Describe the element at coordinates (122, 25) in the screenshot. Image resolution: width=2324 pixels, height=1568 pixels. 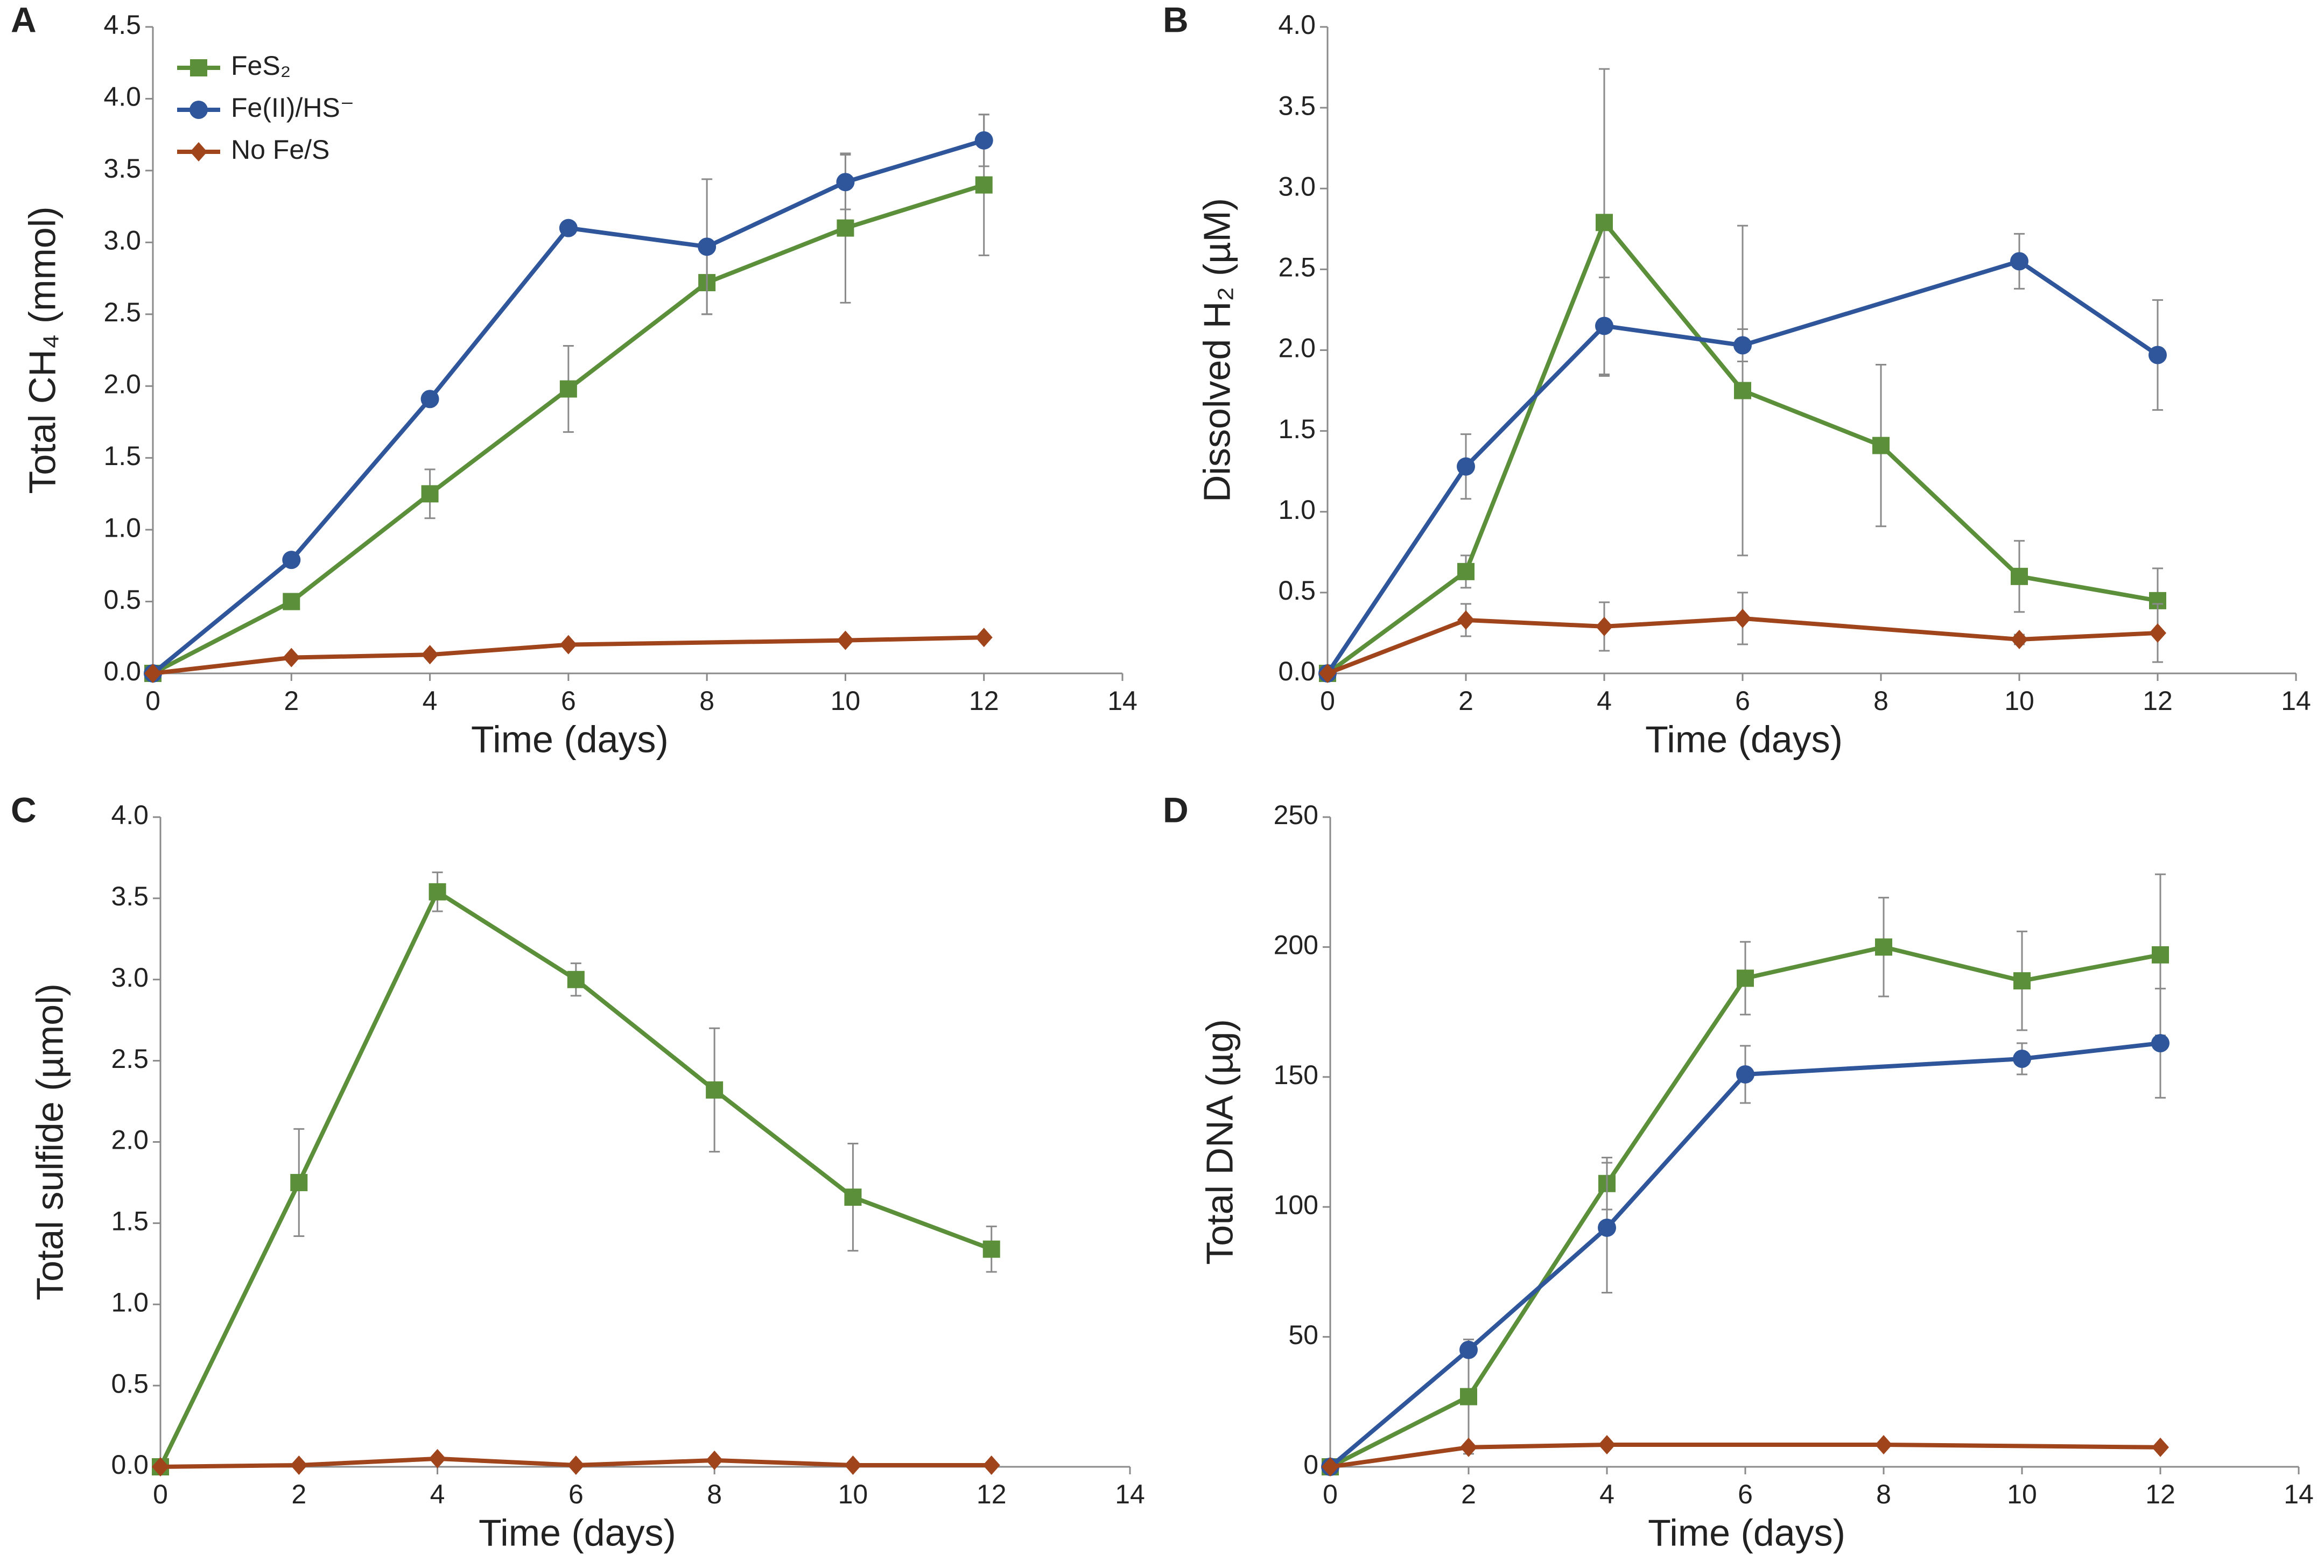
I see `y-tick-label: 4.5` at that location.